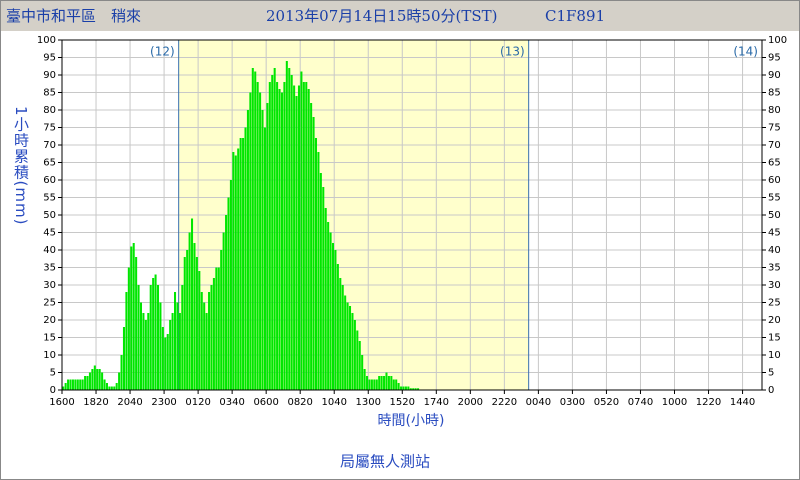  I want to click on y-tick-label: 90, so click(49, 75).